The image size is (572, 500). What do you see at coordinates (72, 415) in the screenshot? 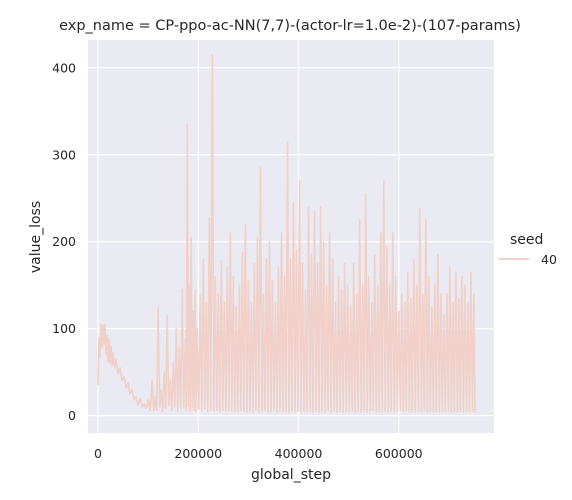
I see `y-tick-label: 0` at bounding box center [72, 415].